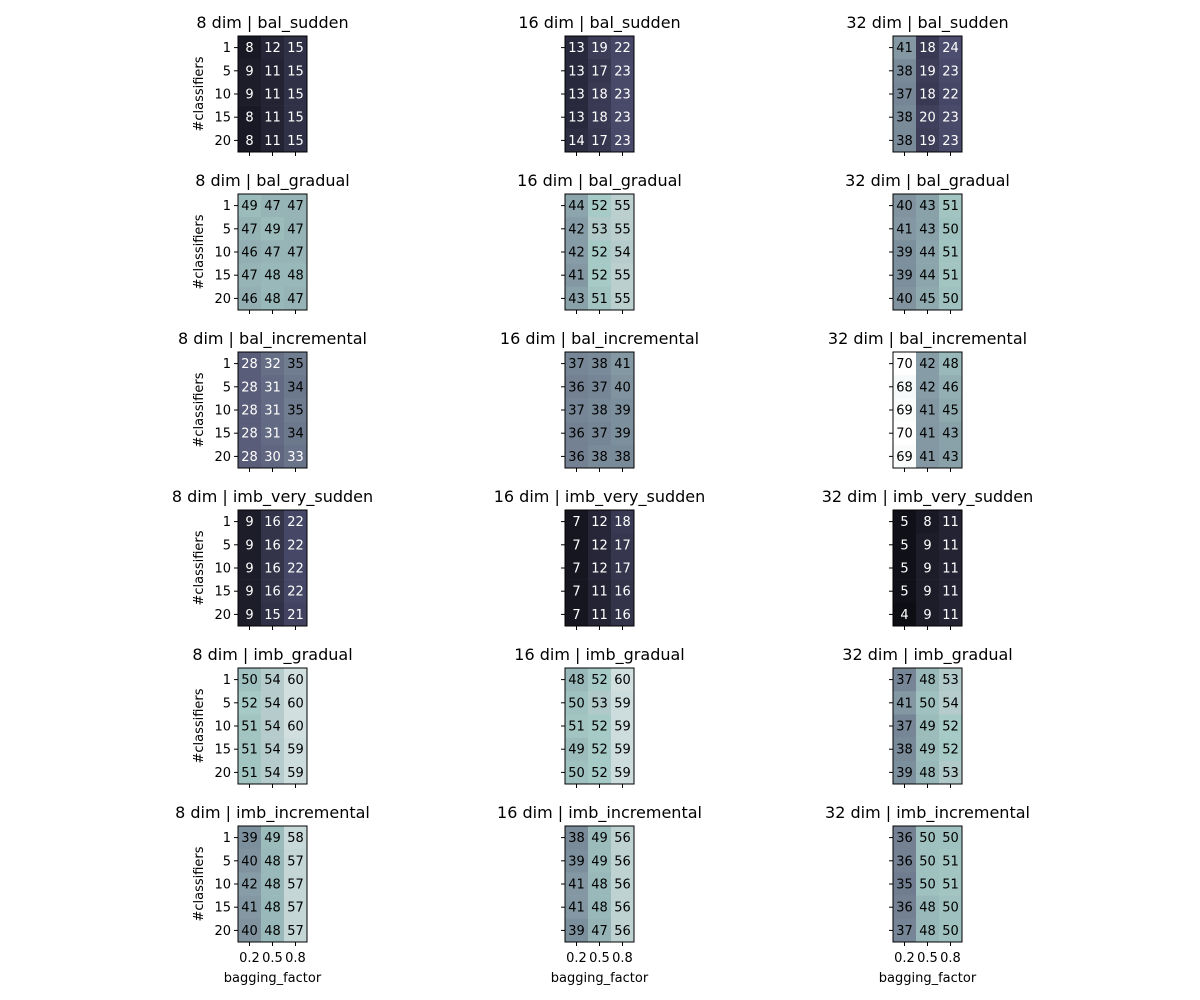 The width and height of the screenshot is (1200, 1000). What do you see at coordinates (295, 958) in the screenshot?
I see `x-tick-label: 0.8` at bounding box center [295, 958].